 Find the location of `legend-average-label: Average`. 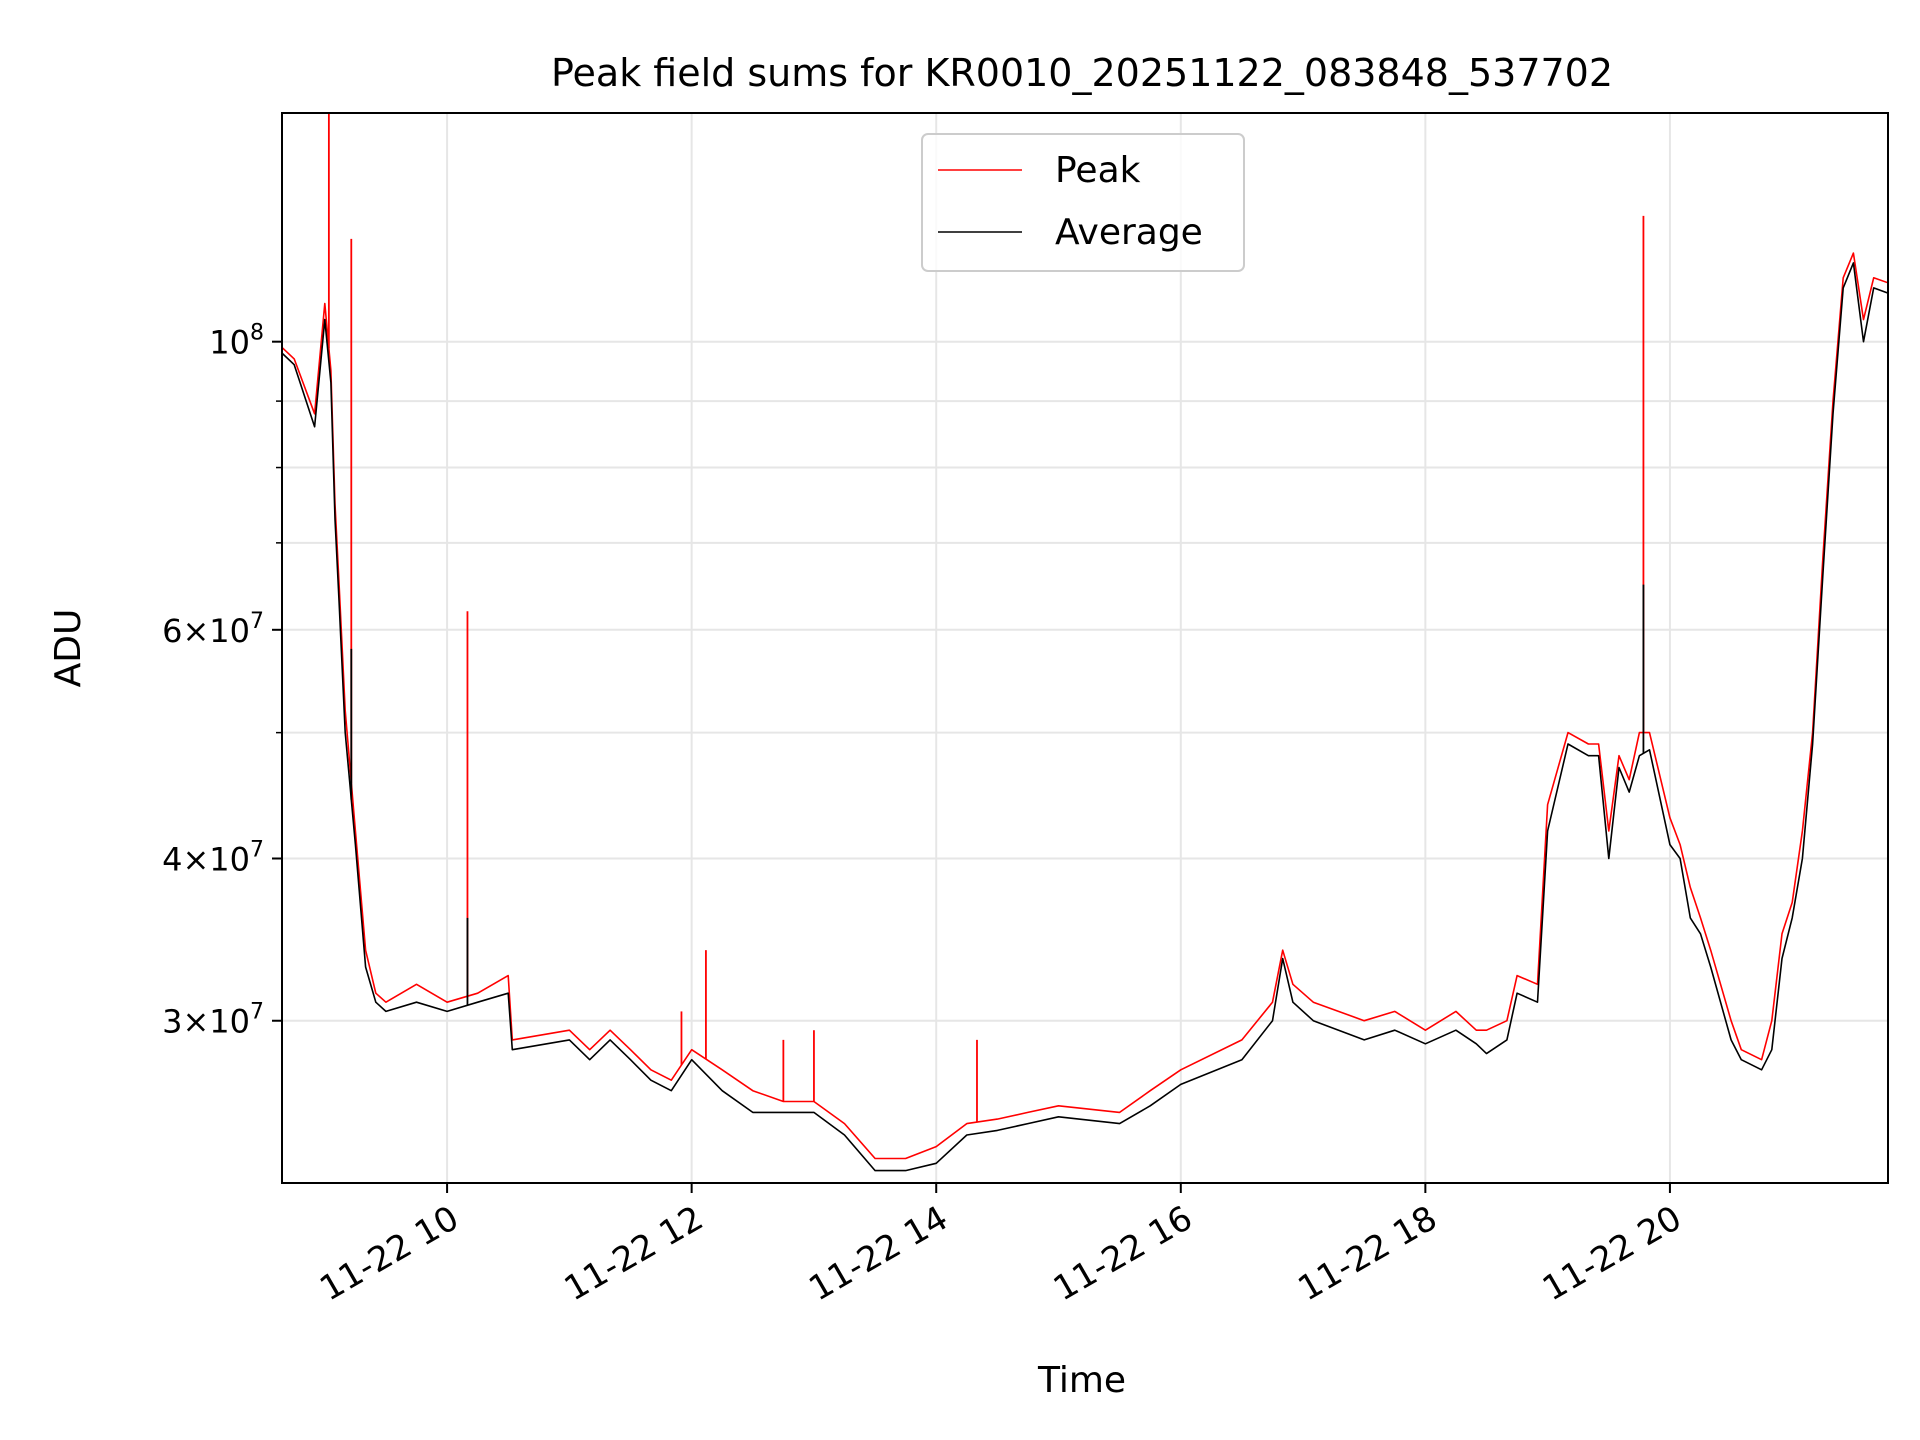

legend-average-label: Average is located at coordinates (1129, 232).